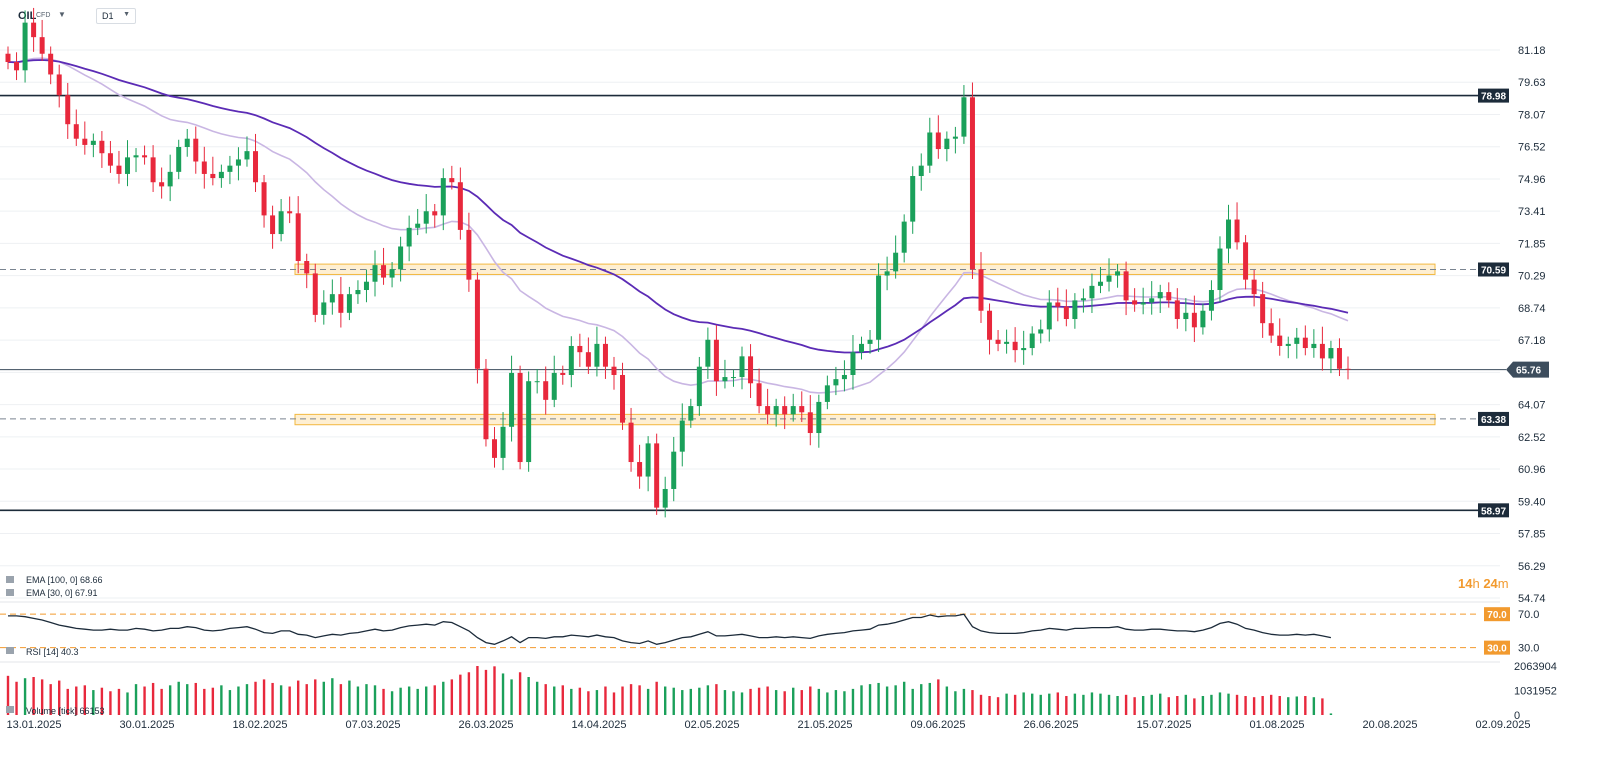  Describe the element at coordinates (116, 16) in the screenshot. I see `timeframe-select: D1 ▼` at that location.